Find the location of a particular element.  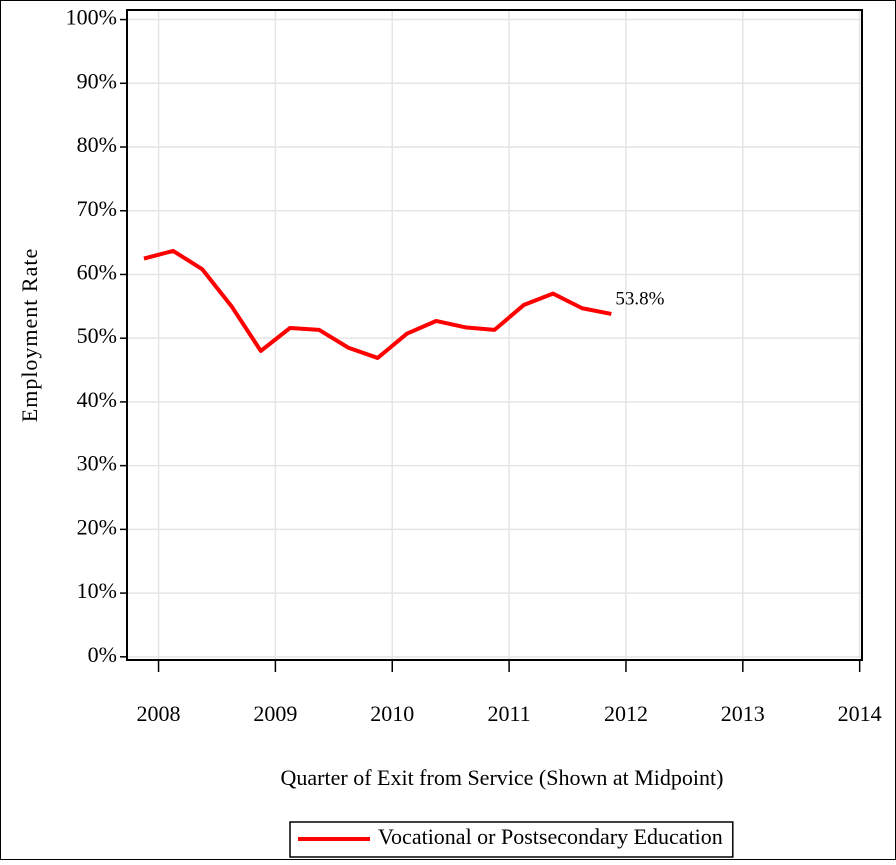

y-tick-label: 30% is located at coordinates (97, 463).